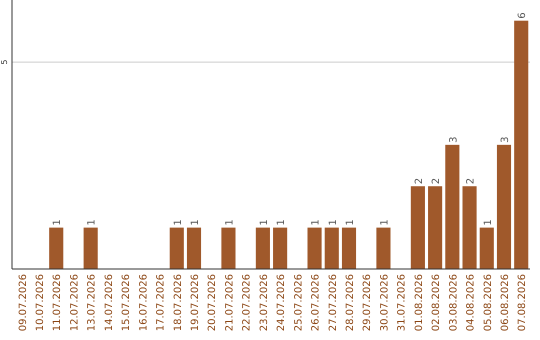  What do you see at coordinates (316, 303) in the screenshot?
I see `x-tick-label: 26.07.2026` at bounding box center [316, 303].